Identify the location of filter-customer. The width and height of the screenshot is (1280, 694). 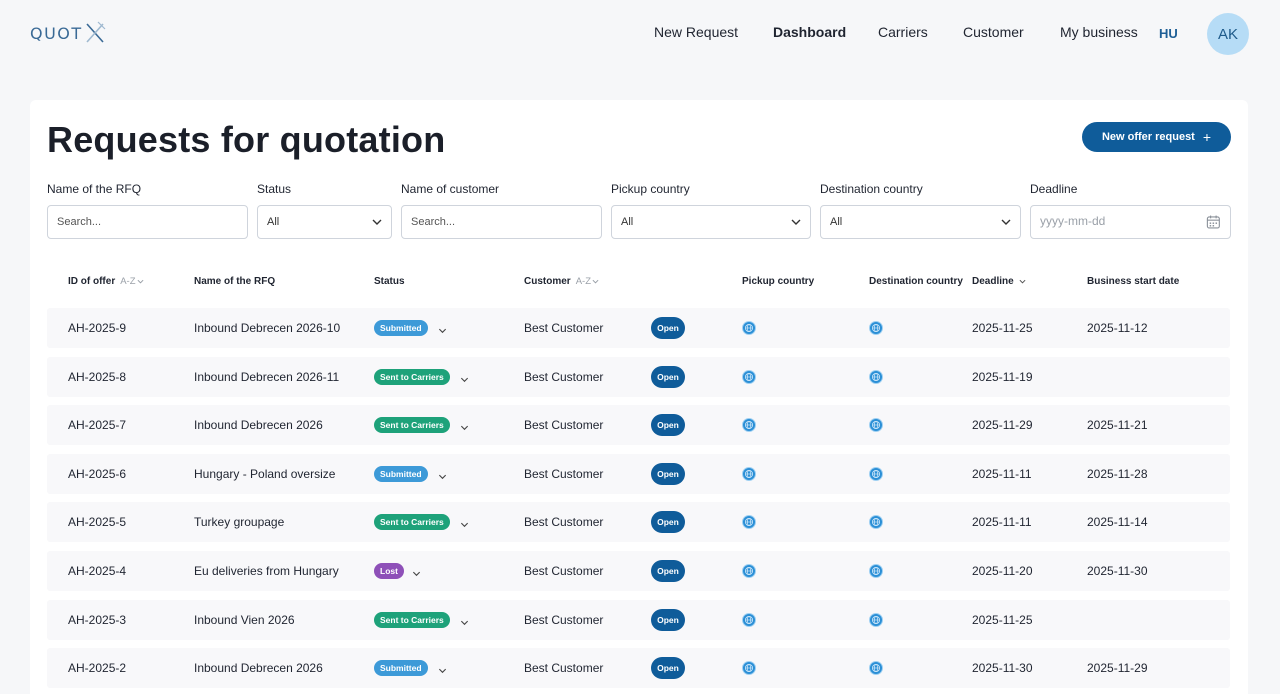
(501, 222).